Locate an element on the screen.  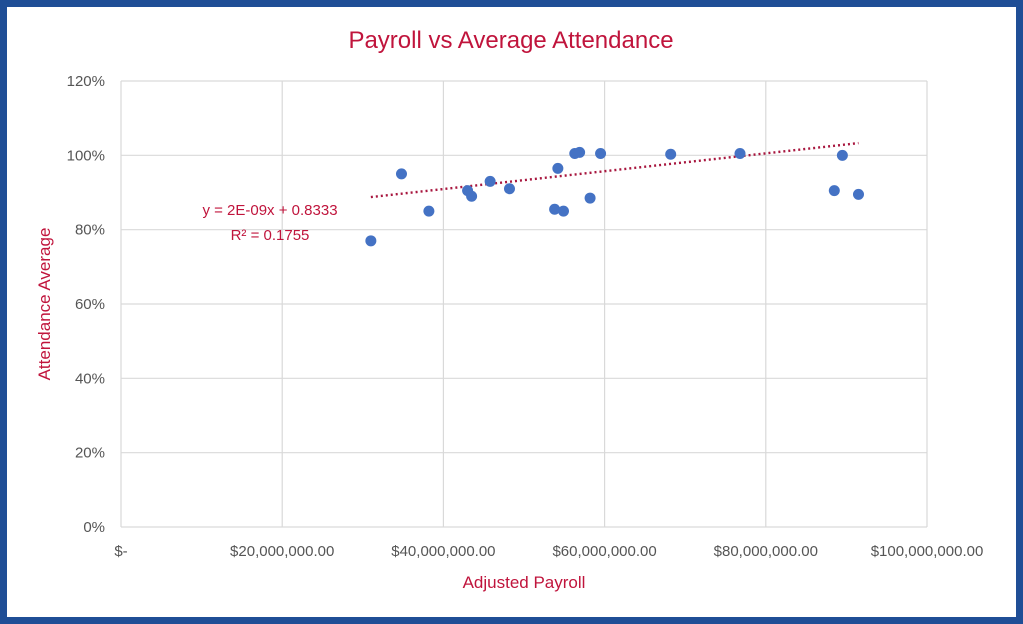
y-tick-label-3: 60% is located at coordinates (90, 304).